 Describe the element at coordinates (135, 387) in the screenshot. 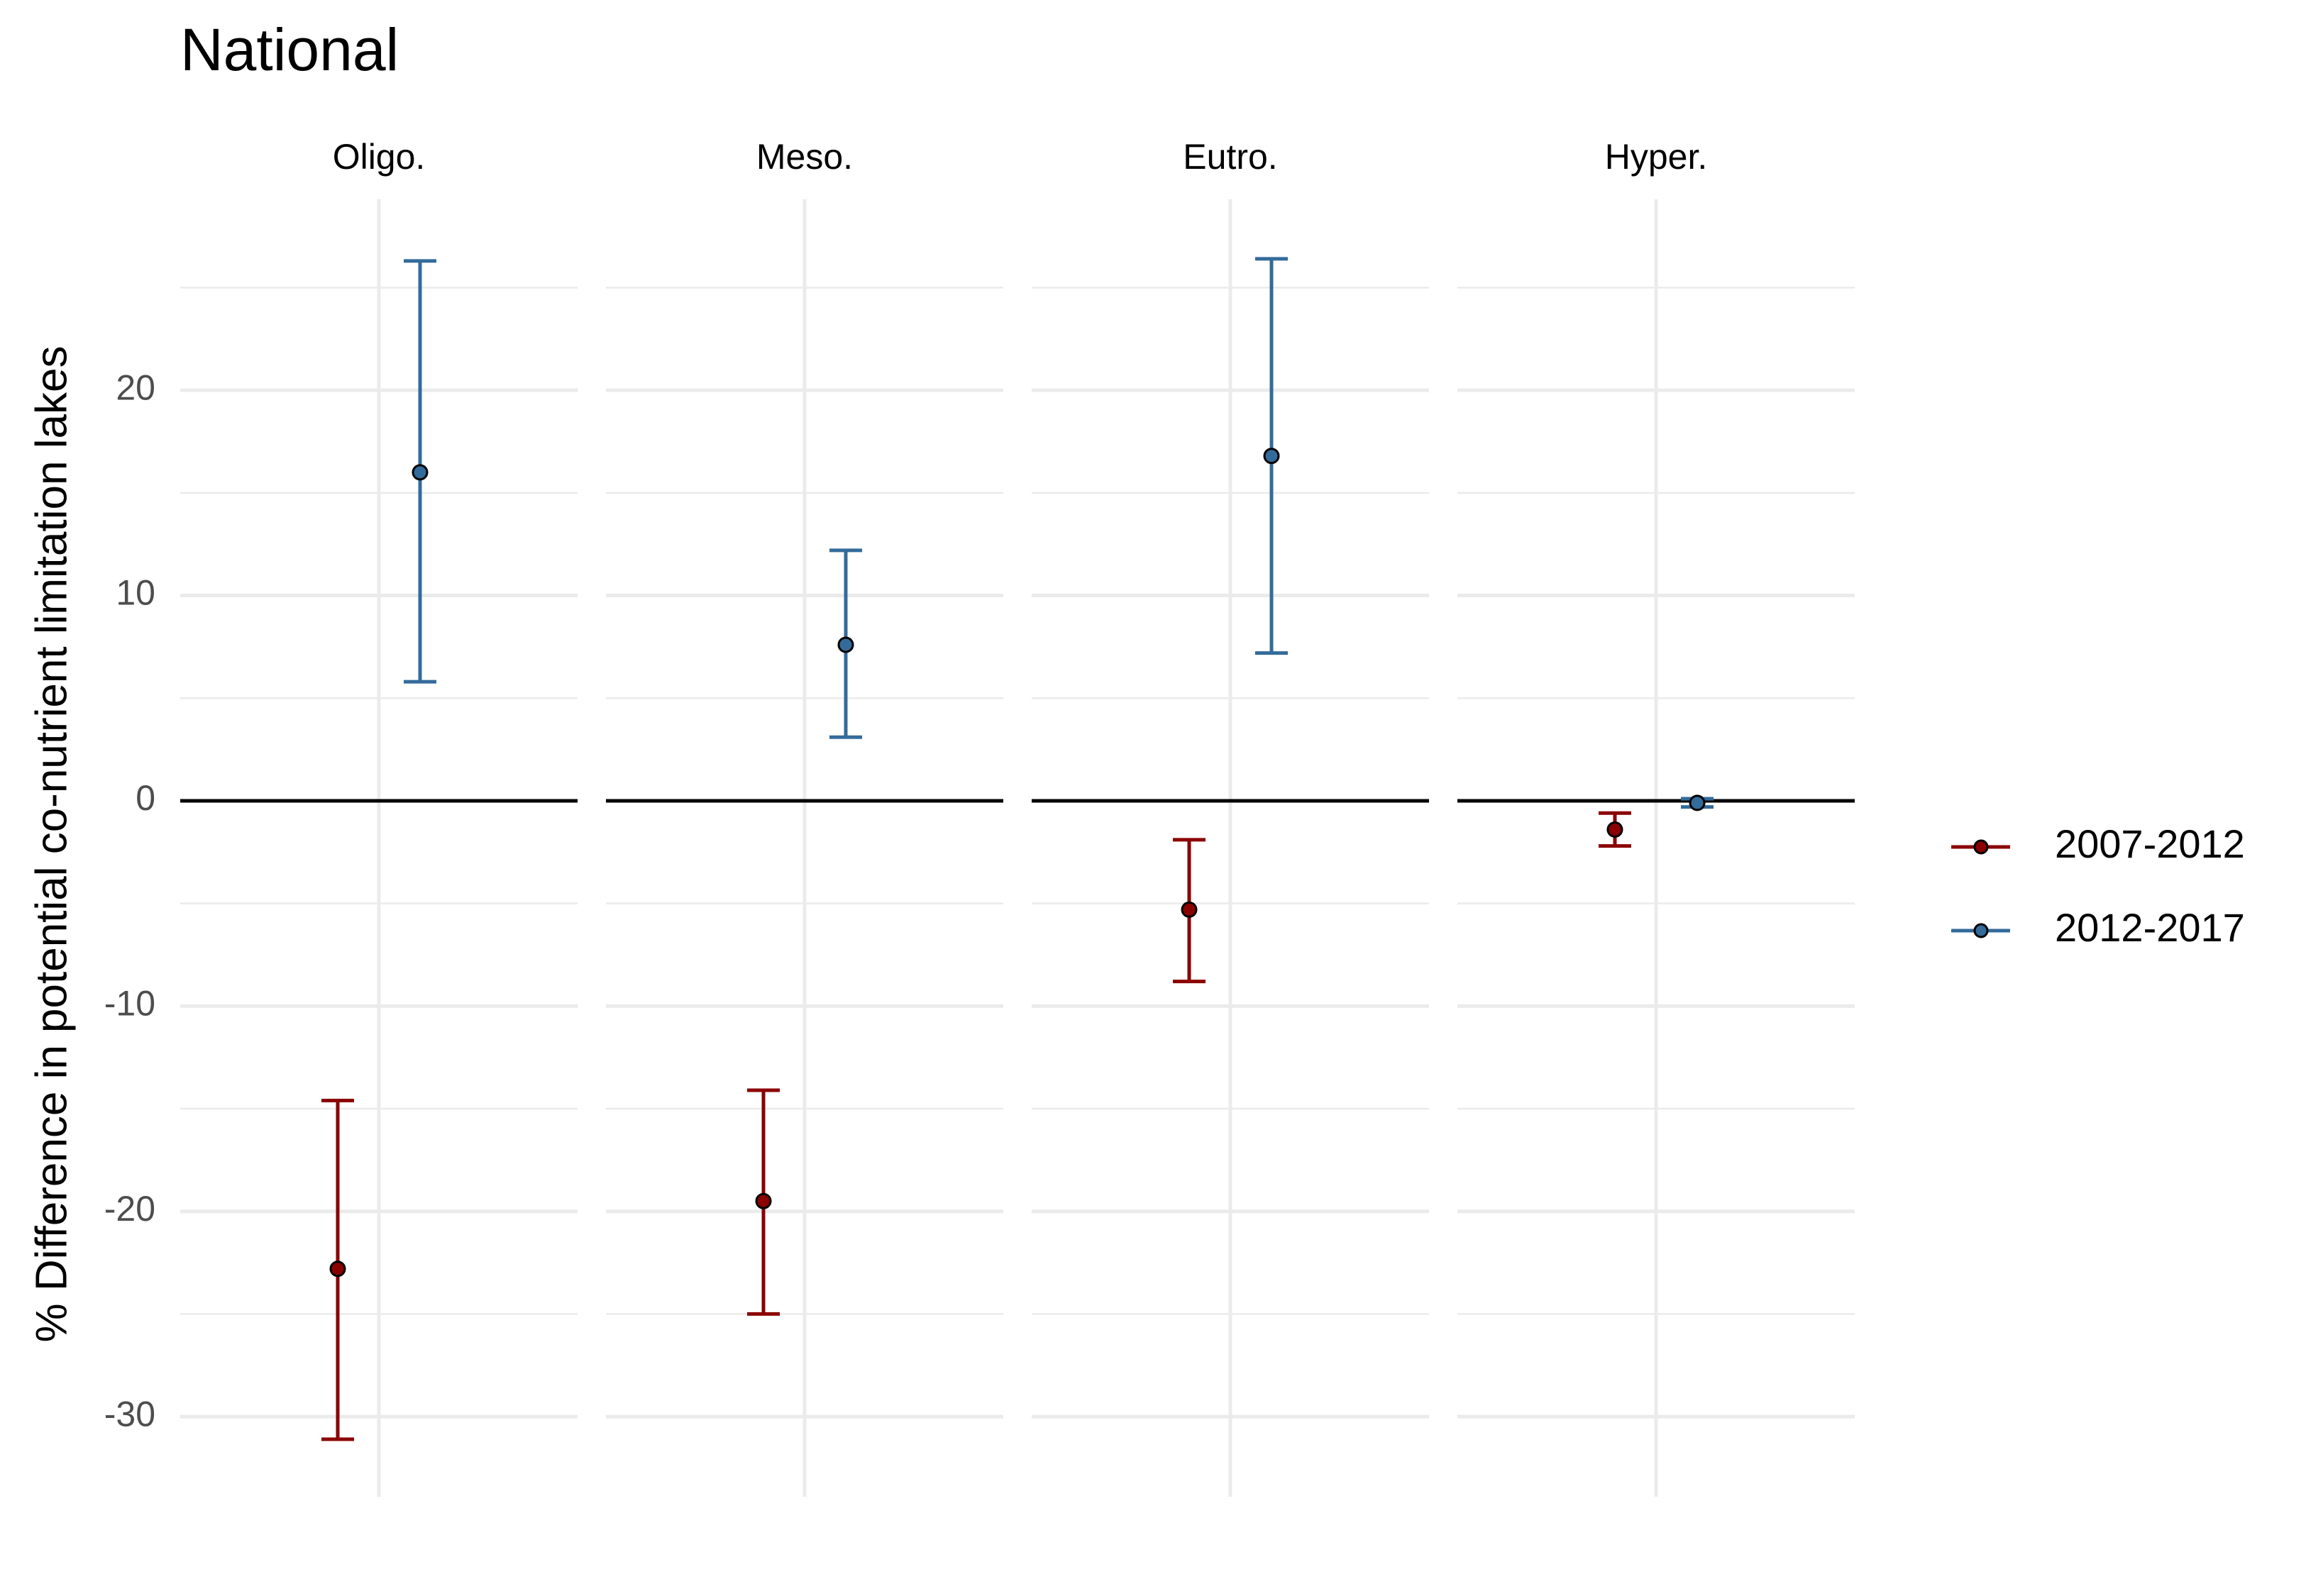

I see `y-tick-label: 20` at that location.